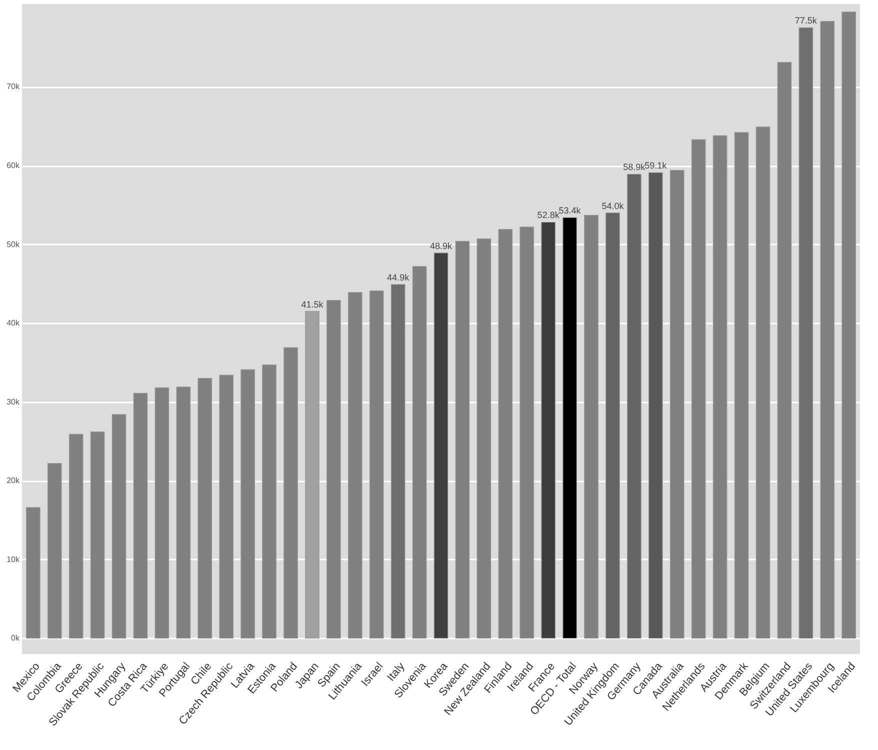  What do you see at coordinates (548, 215) in the screenshot?
I see `data-label: 52.8k` at bounding box center [548, 215].